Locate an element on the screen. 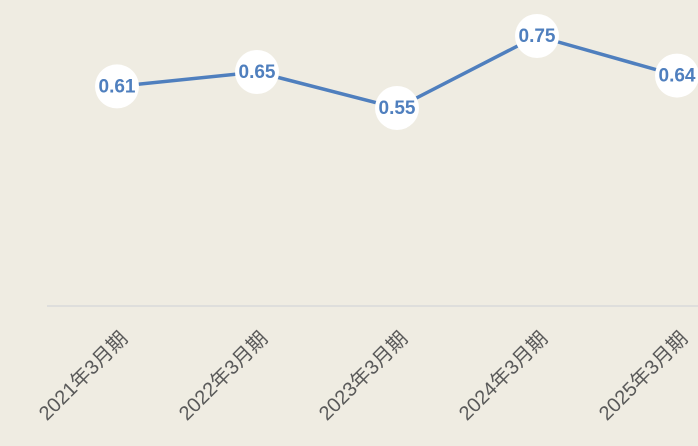 The width and height of the screenshot is (698, 446). data-label: 0.65 is located at coordinates (257, 72).